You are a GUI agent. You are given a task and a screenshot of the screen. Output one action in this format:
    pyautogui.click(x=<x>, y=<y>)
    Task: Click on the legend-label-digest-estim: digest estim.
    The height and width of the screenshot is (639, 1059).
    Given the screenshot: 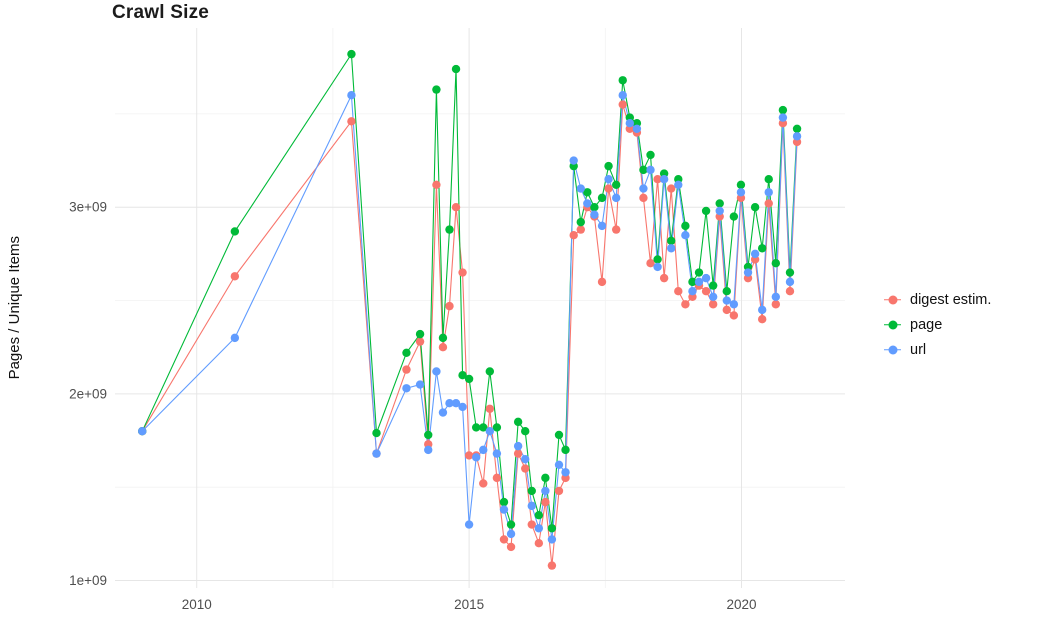 What is the action you would take?
    pyautogui.click(x=951, y=299)
    